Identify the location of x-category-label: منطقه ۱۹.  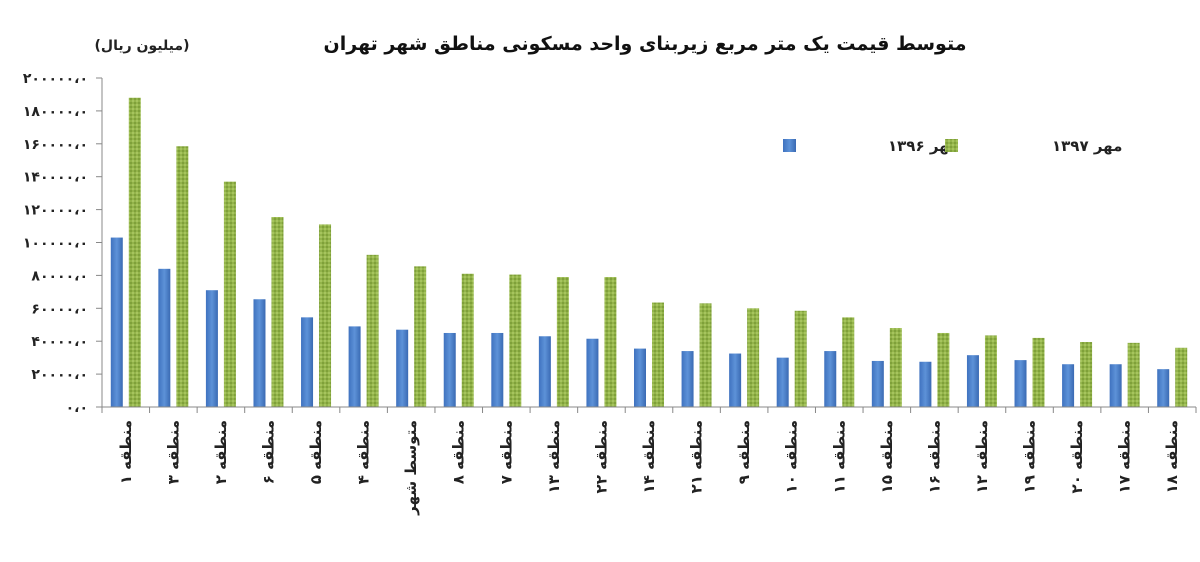
(1030, 456).